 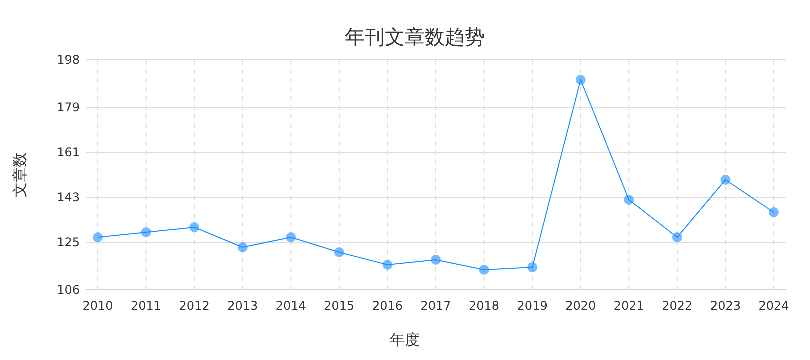 What do you see at coordinates (194, 306) in the screenshot?
I see `x-tick-label: 2012` at bounding box center [194, 306].